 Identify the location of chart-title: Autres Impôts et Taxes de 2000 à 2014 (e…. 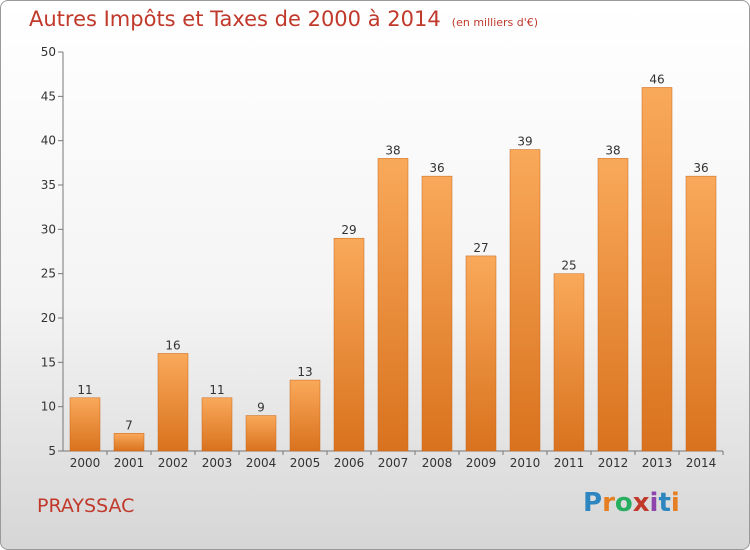
(283, 19).